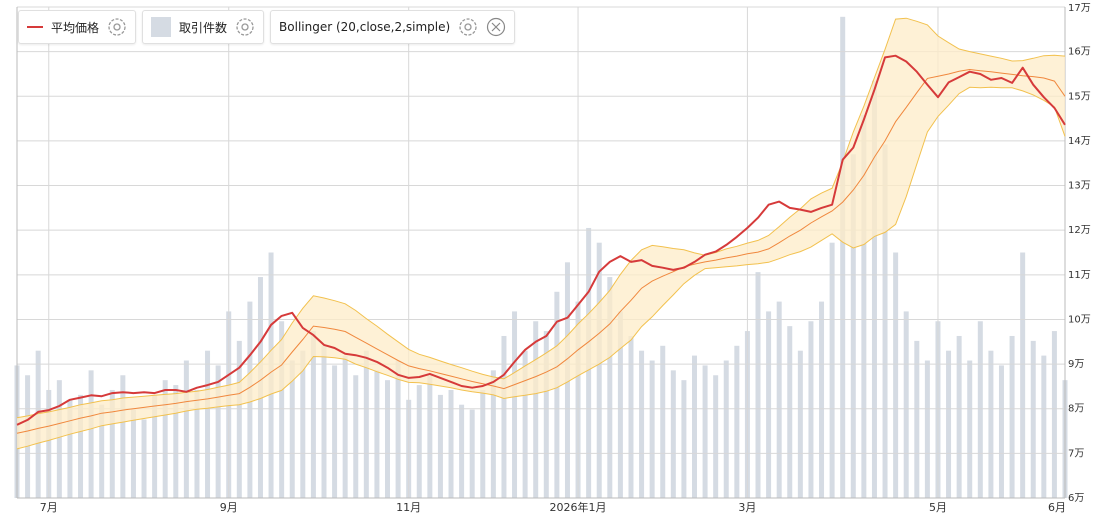  Describe the element at coordinates (1079, 319) in the screenshot. I see `y-tick-label: 10万` at that location.